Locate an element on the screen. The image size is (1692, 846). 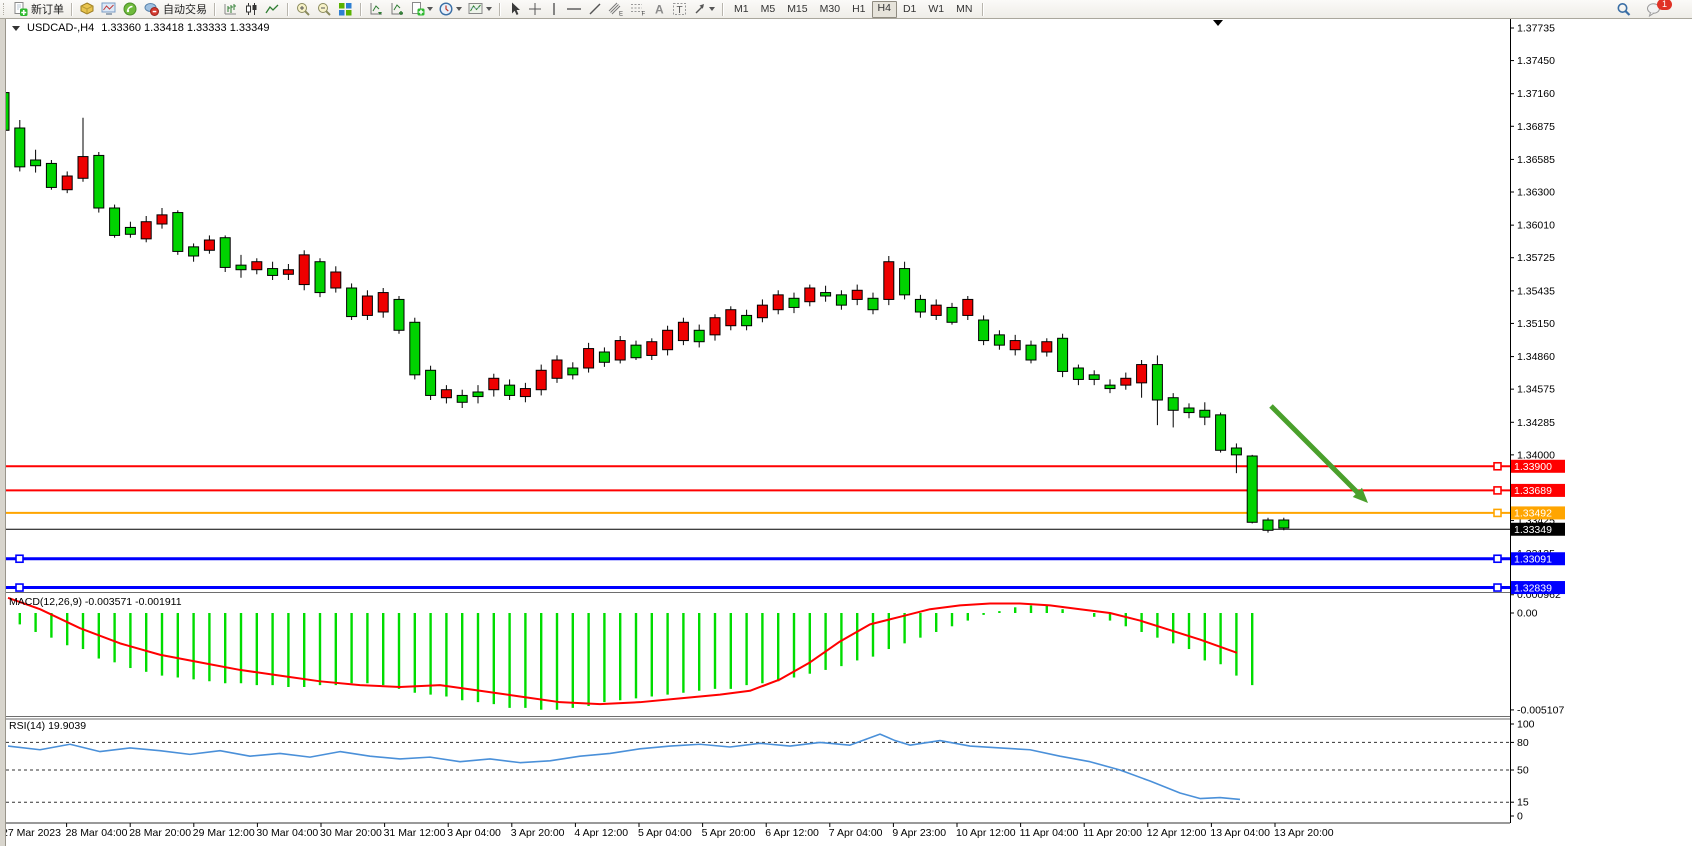
timeframe-m15-button: M15 is located at coordinates (797, 8).